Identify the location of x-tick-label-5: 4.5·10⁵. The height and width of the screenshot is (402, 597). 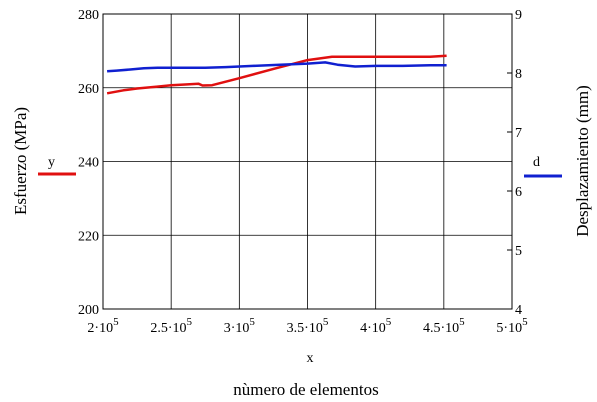
(444, 326).